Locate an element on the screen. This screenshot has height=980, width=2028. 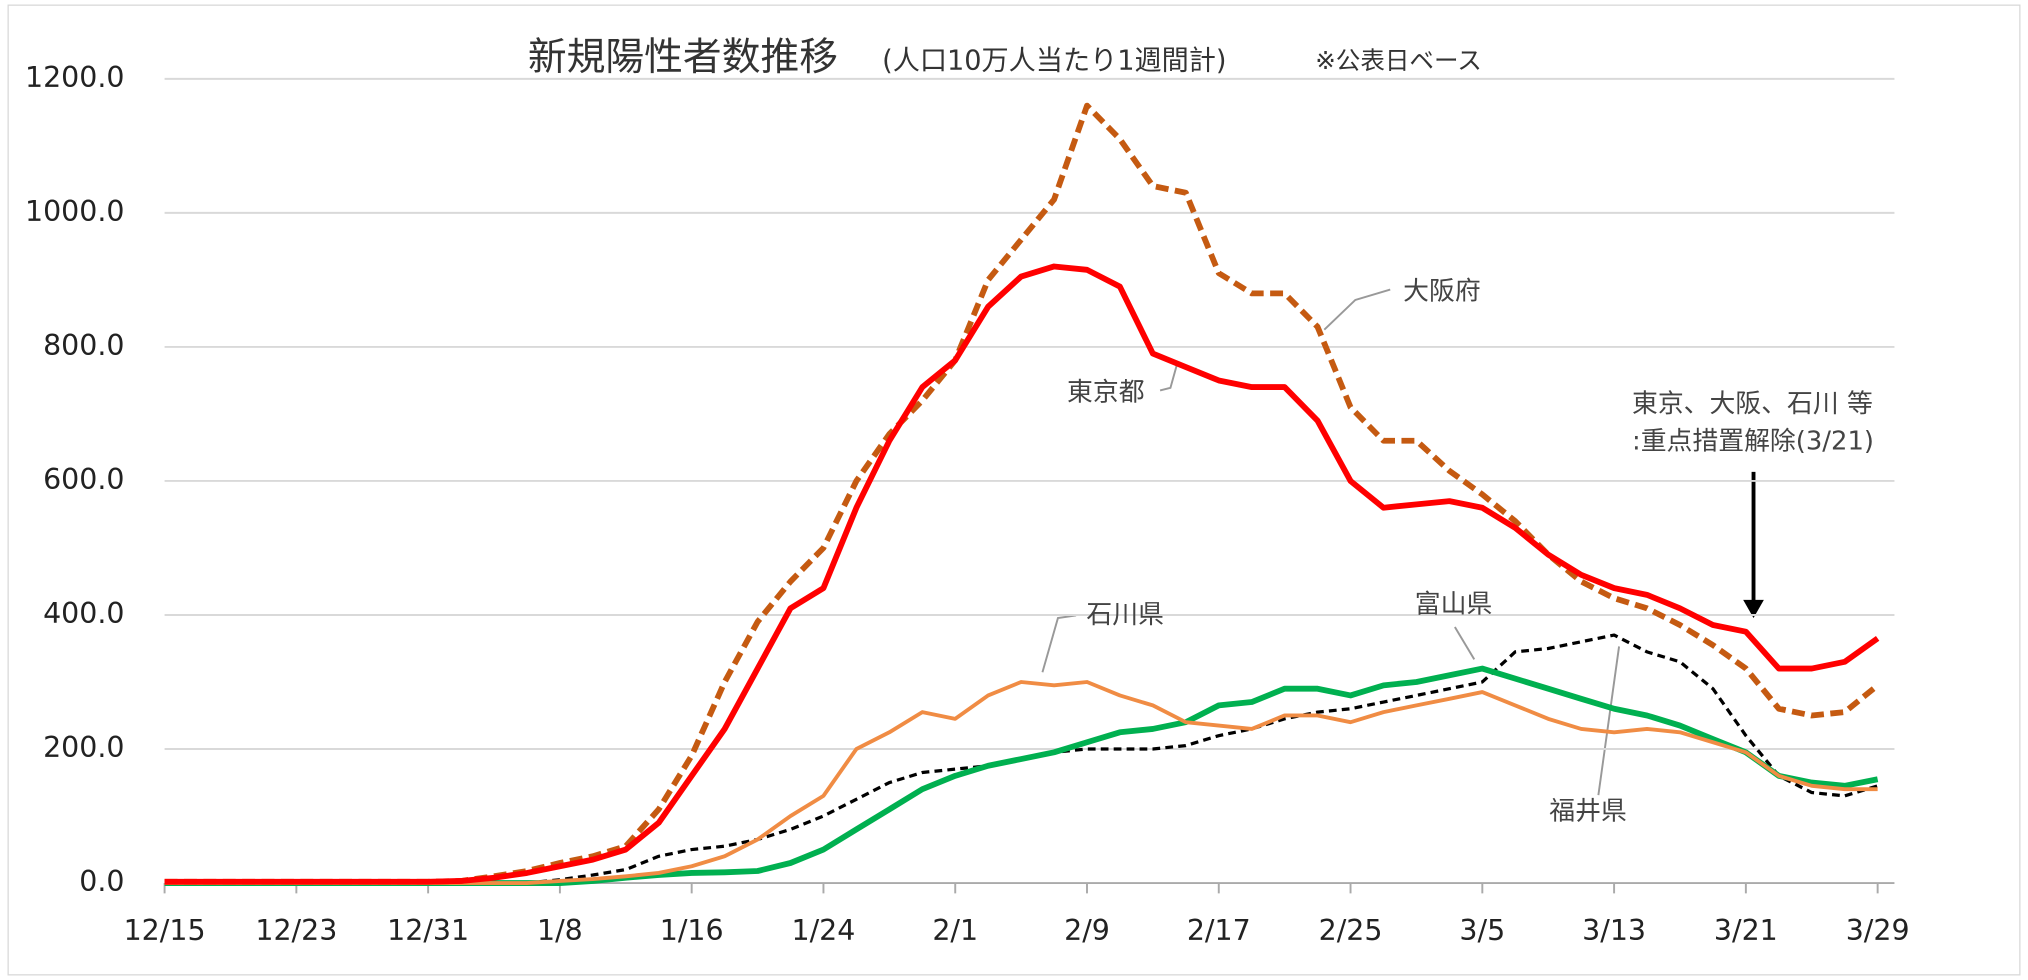
y-tick-label: 800.0 is located at coordinates (83, 345).